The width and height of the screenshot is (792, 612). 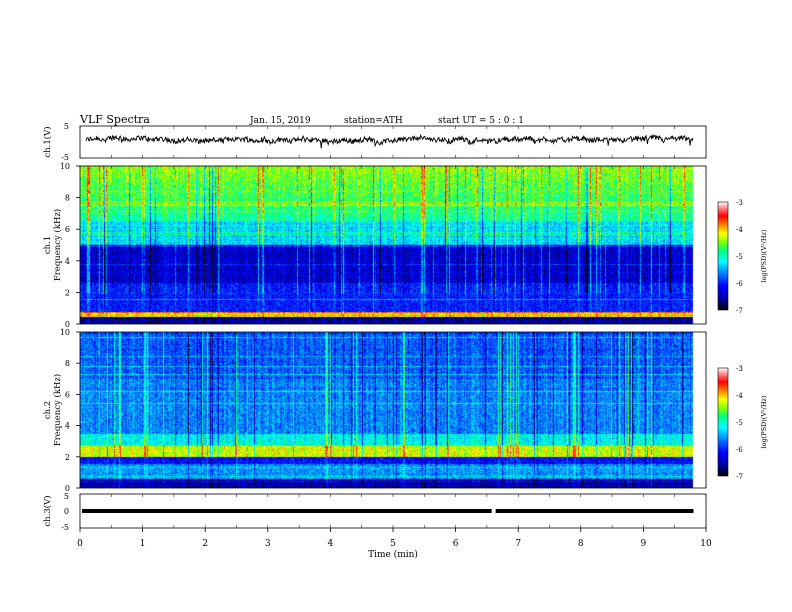 What do you see at coordinates (268, 544) in the screenshot?
I see `time-axis-tick-label: 3` at bounding box center [268, 544].